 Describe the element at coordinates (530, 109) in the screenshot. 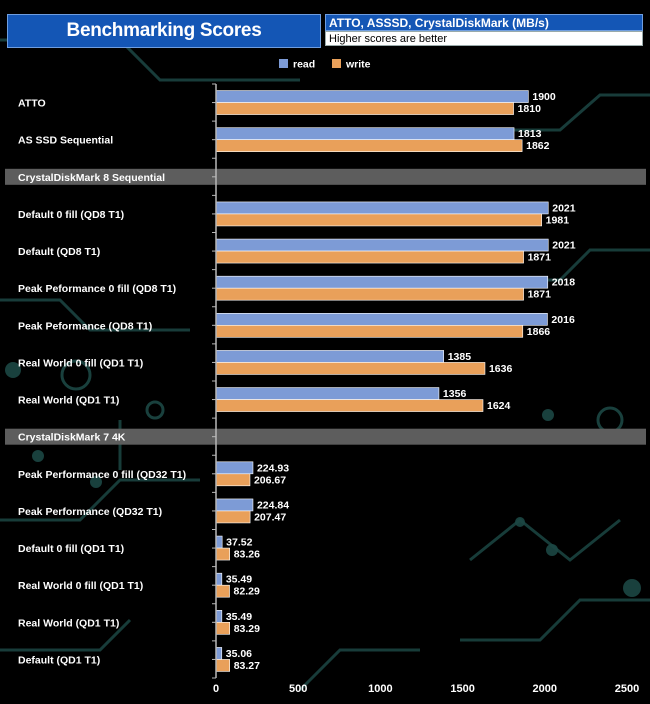

I see `data-label-write: 1810` at that location.